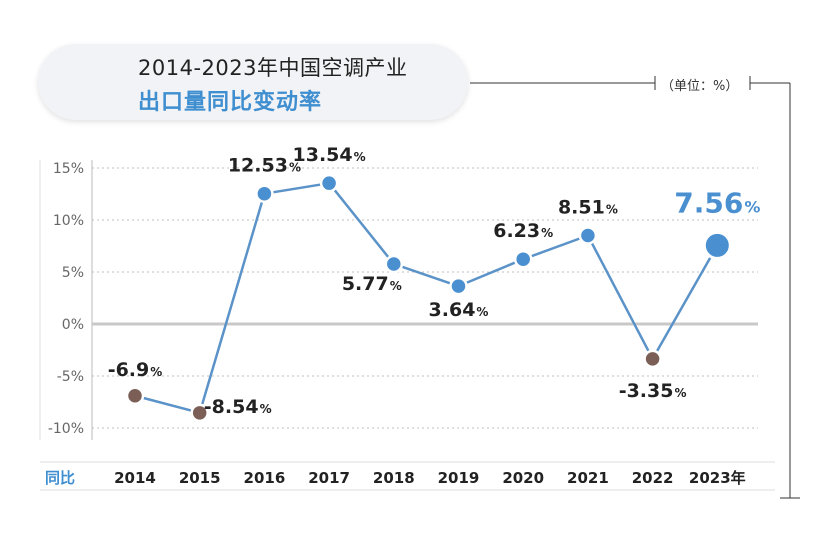  What do you see at coordinates (253, 82) in the screenshot?
I see `title-card: 2014-2023年中国空调产业 出口量同比变动率` at bounding box center [253, 82].